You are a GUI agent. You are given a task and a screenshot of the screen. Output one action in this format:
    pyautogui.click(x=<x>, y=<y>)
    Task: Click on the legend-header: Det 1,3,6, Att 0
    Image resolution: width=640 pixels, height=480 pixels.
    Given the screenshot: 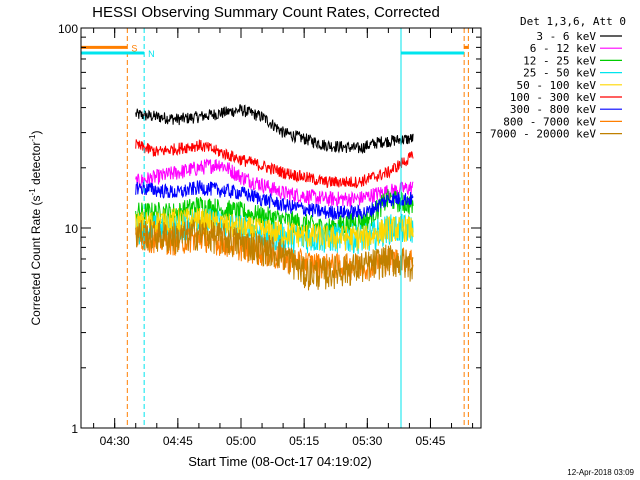 What is the action you would take?
    pyautogui.click(x=573, y=21)
    